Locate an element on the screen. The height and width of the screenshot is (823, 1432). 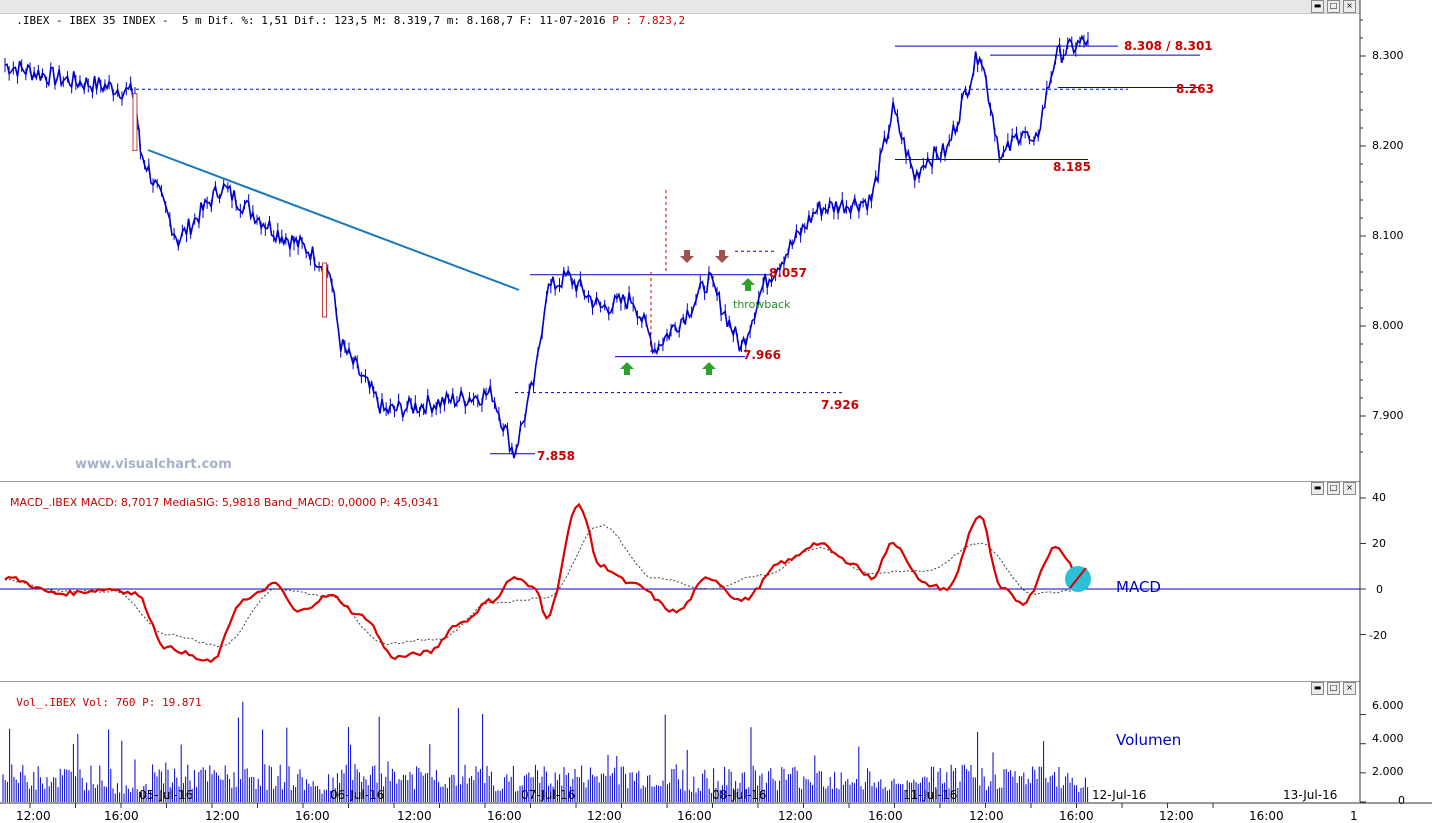
macd-tick: 20 is located at coordinates (1379, 543).